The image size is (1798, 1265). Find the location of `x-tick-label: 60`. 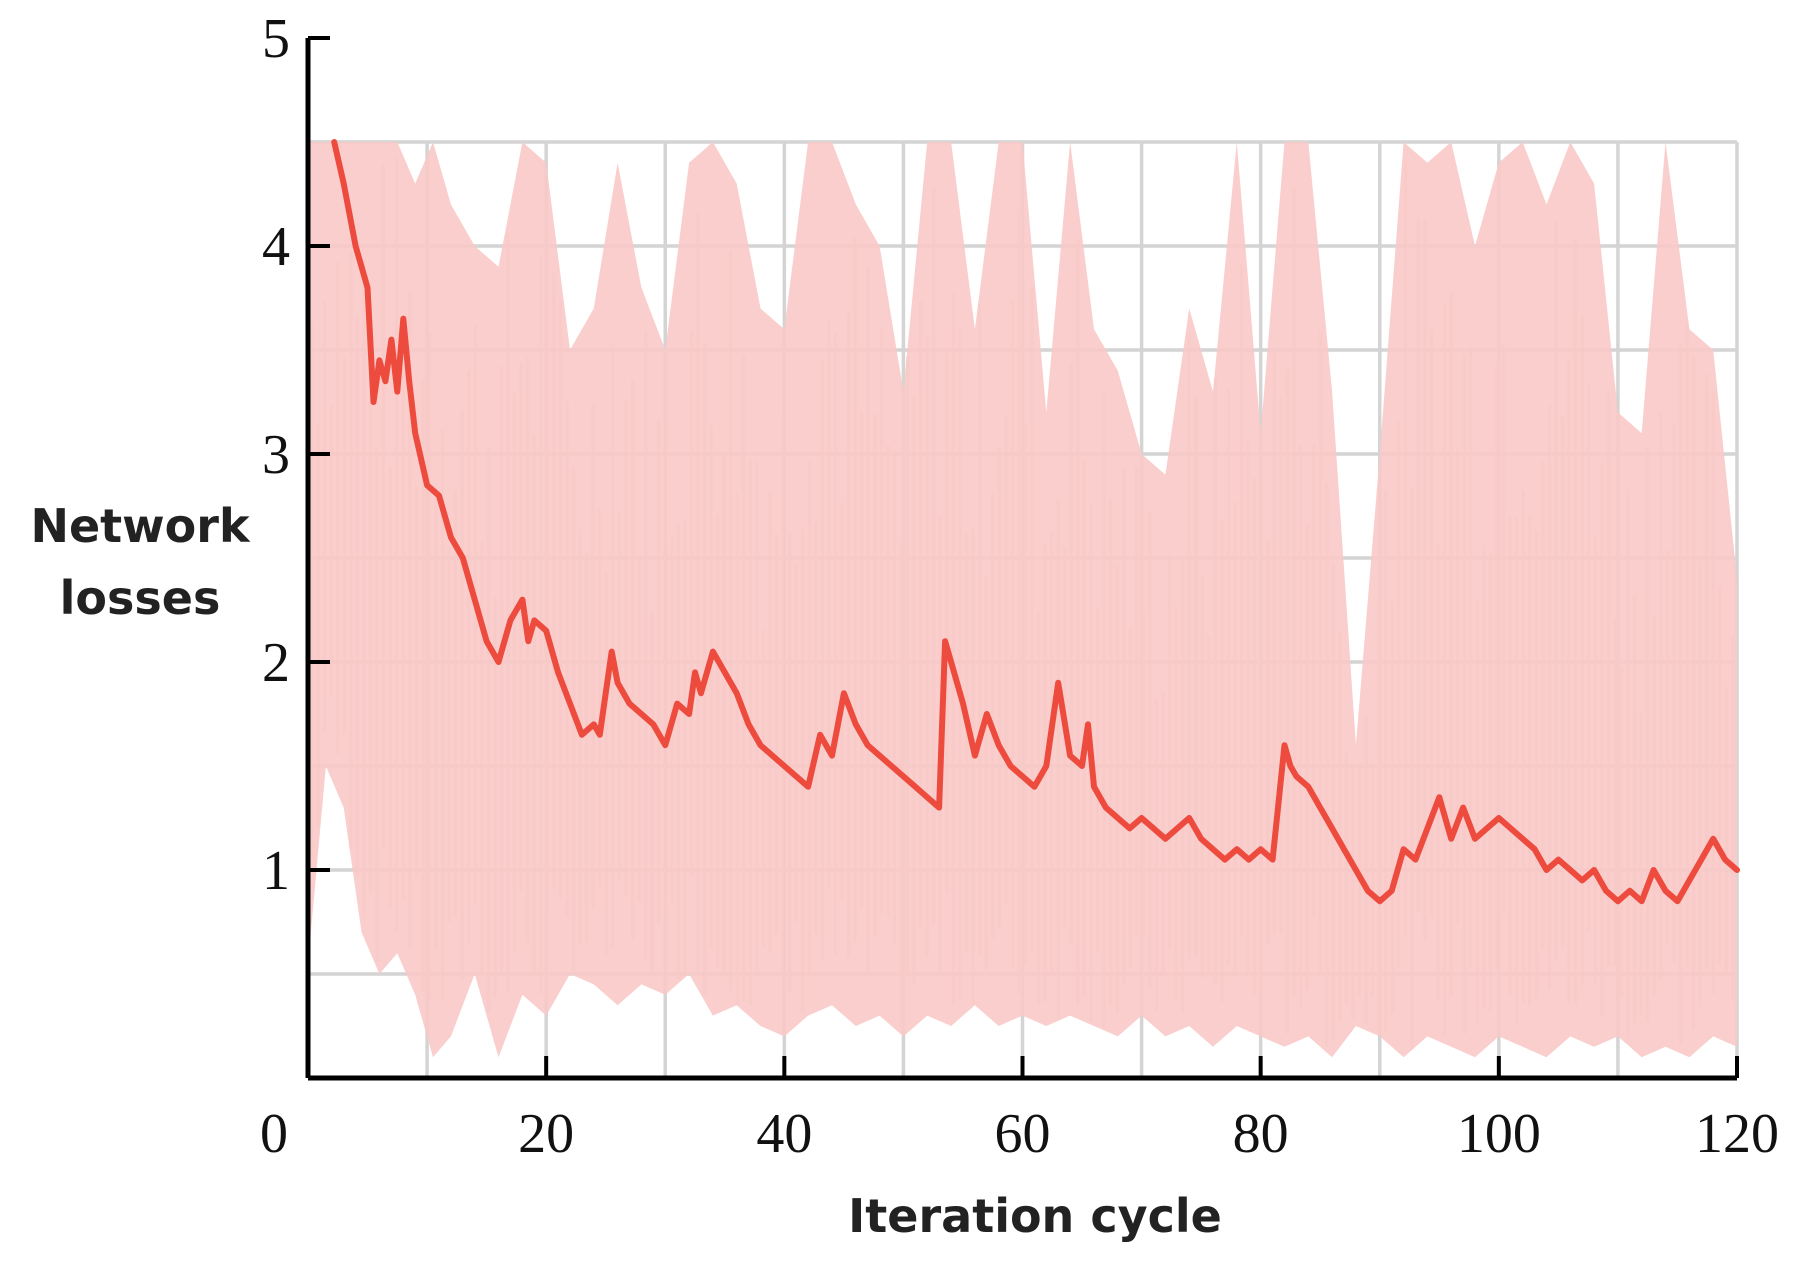

x-tick-label: 60 is located at coordinates (1023, 1134).